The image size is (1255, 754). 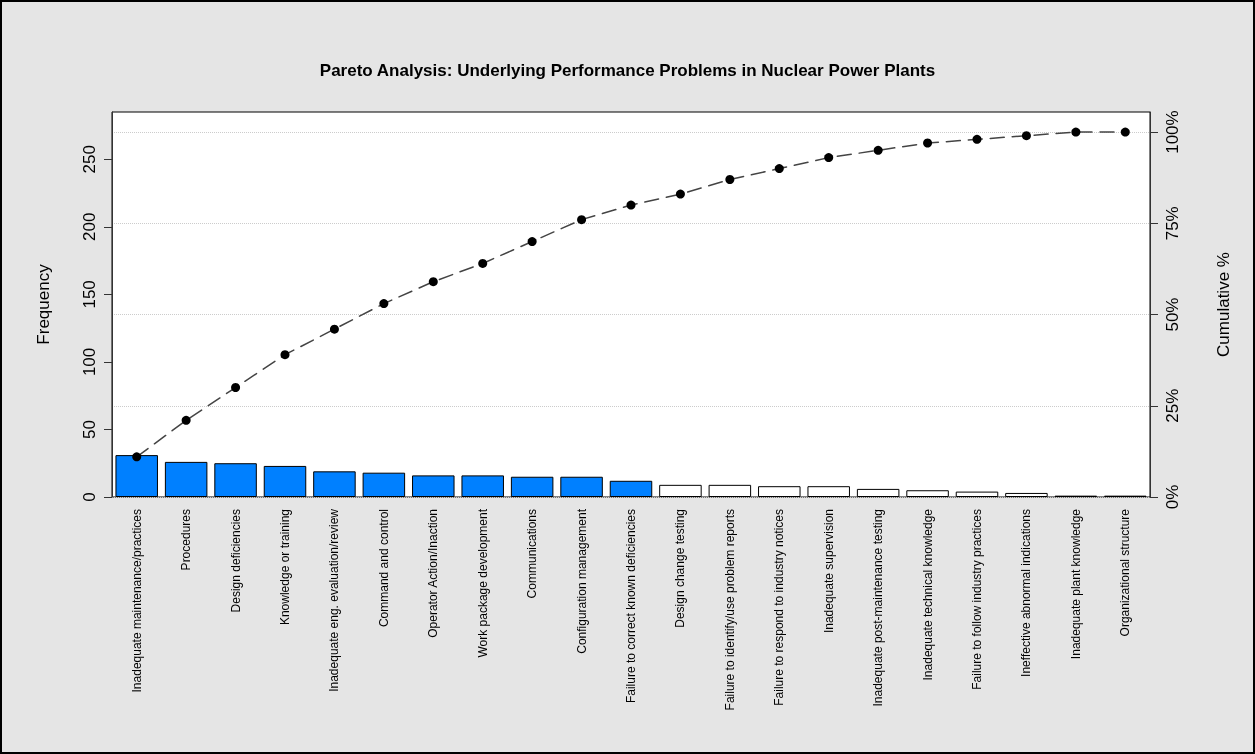 I want to click on x-tick-label: Failure to respond to industry notices, so click(x=779, y=607).